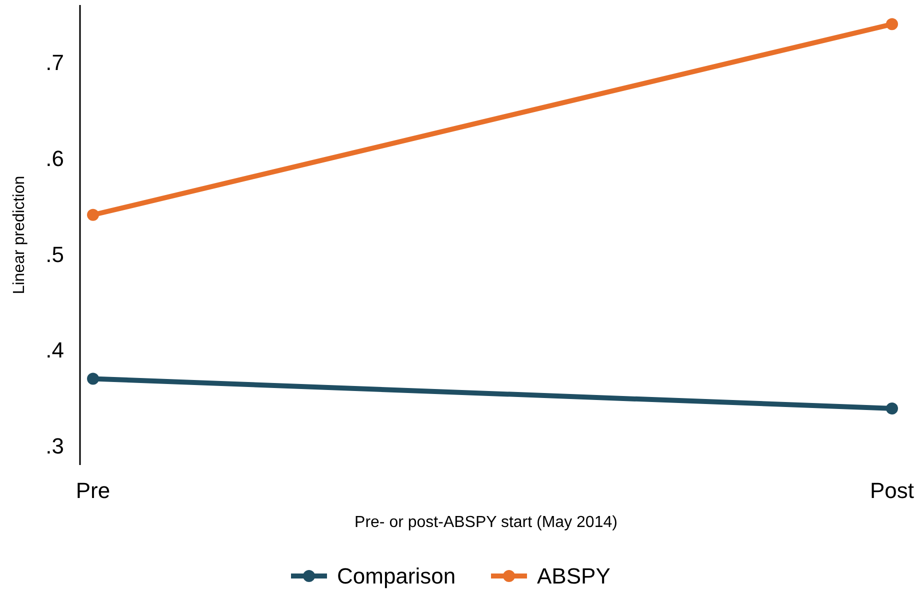 The width and height of the screenshot is (922, 590). What do you see at coordinates (19, 235) in the screenshot?
I see `y-axis-title: Linear prediction` at bounding box center [19, 235].